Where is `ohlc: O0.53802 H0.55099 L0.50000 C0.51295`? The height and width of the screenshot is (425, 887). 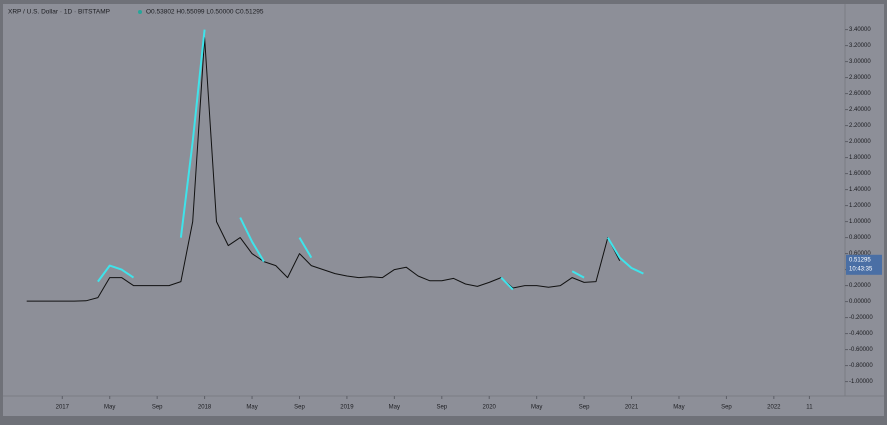 ohlc: O0.53802 H0.55099 L0.50000 C0.51295 is located at coordinates (205, 12).